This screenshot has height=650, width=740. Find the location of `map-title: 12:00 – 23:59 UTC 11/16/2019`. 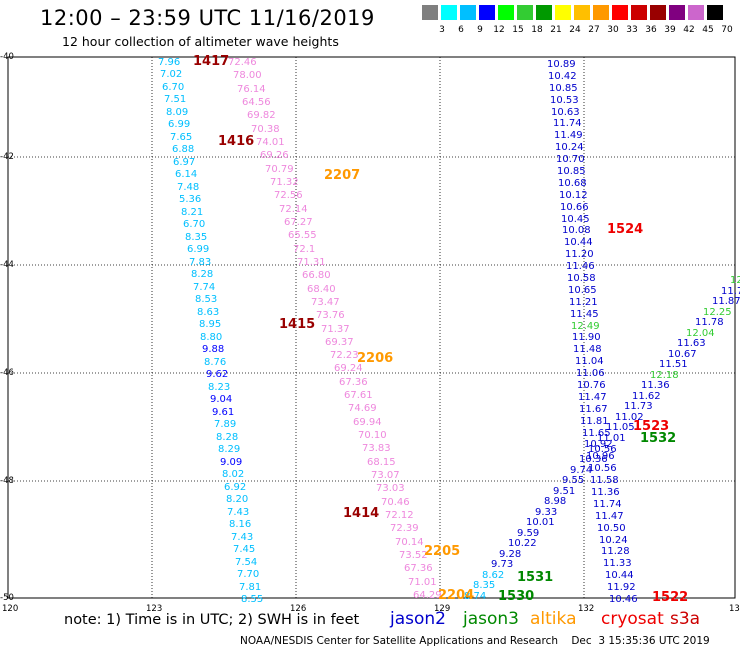

map-title: 12:00 – 23:59 UTC 11/16/2019 is located at coordinates (207, 18).